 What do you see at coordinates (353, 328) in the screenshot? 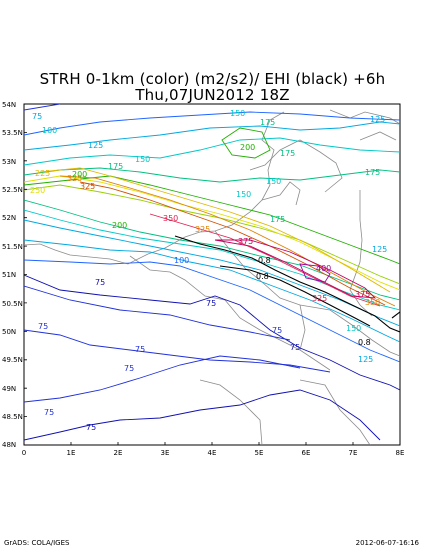
I see `label-150e: 150` at bounding box center [353, 328].